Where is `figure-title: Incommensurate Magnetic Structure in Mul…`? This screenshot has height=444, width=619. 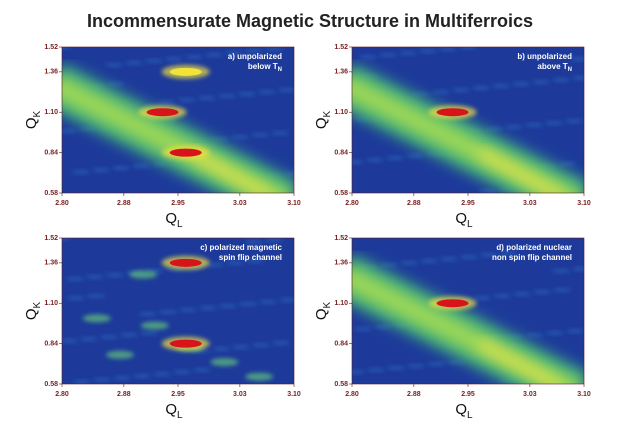
figure-title: Incommensurate Magnetic Structure in Mul… is located at coordinates (310, 21).